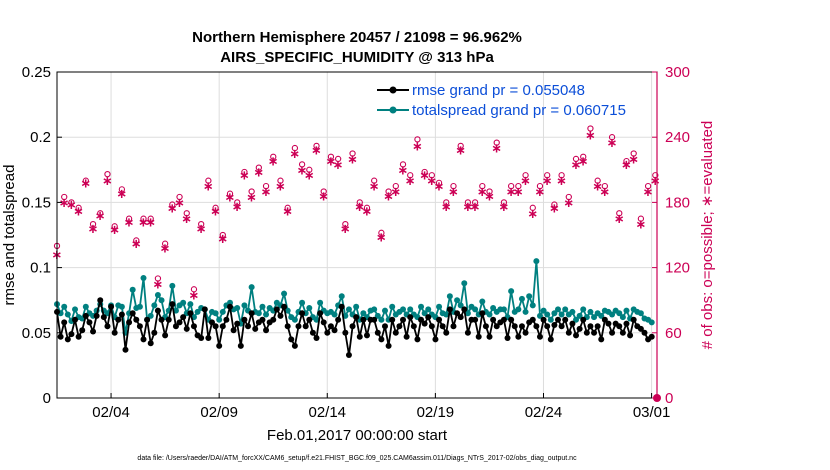  Describe the element at coordinates (436, 412) in the screenshot. I see `x-tick-label: 02/19` at that location.